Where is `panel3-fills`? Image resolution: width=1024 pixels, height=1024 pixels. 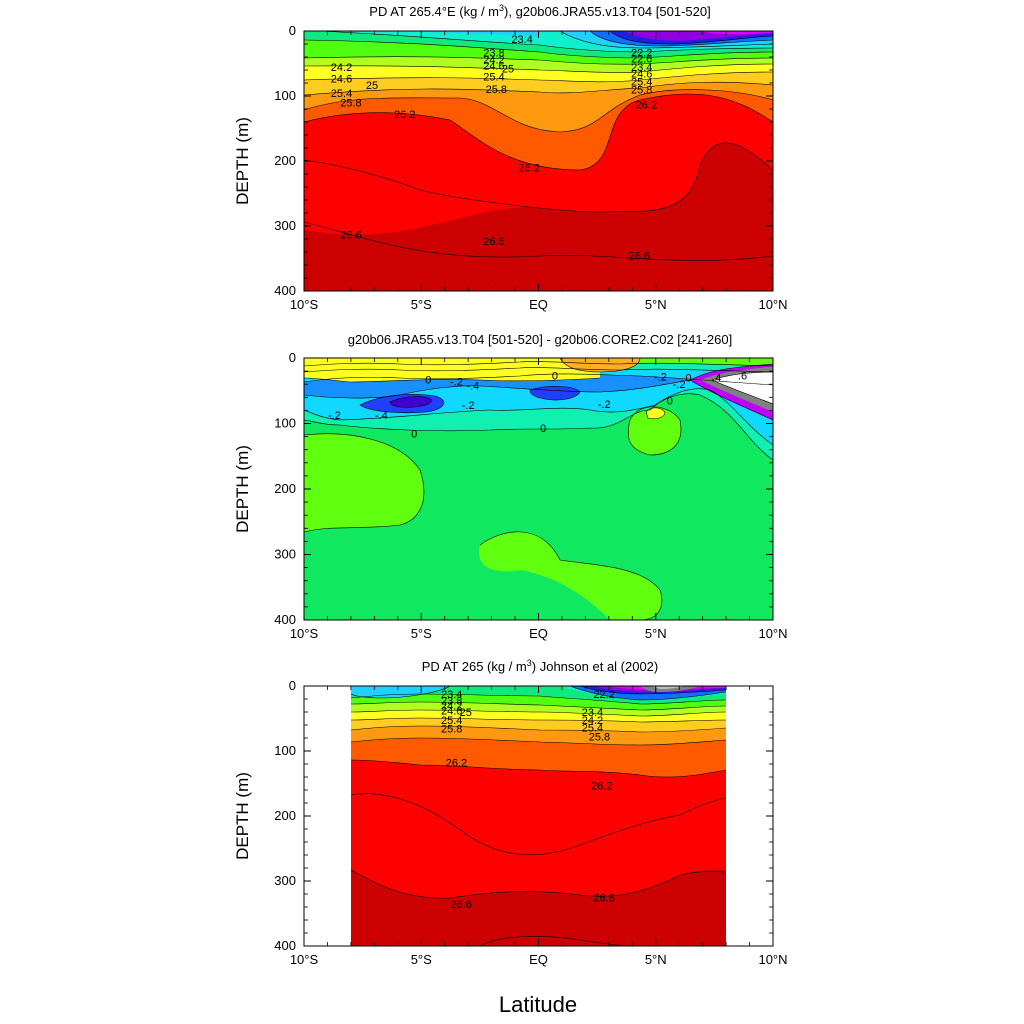 panel3-fills is located at coordinates (538, 816).